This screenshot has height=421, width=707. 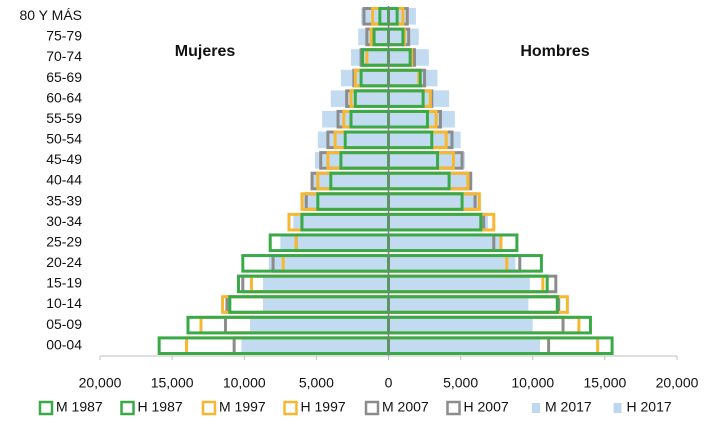 I want to click on legend-label: H 2017, so click(x=649, y=407).